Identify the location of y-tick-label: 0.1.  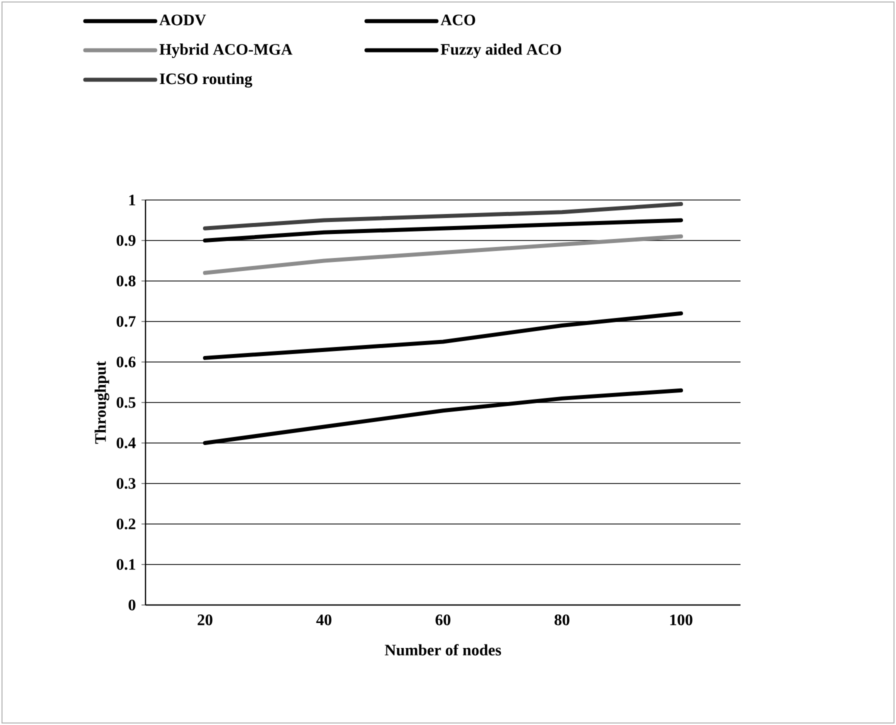
(126, 564).